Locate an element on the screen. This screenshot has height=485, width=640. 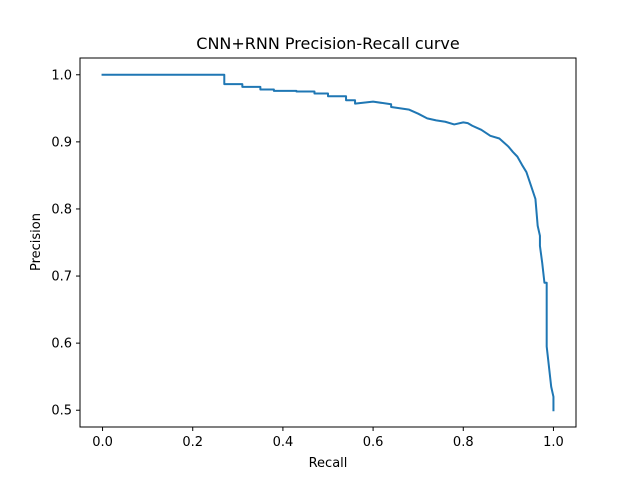
y-tick-label-5: 1.0 is located at coordinates (61, 75).